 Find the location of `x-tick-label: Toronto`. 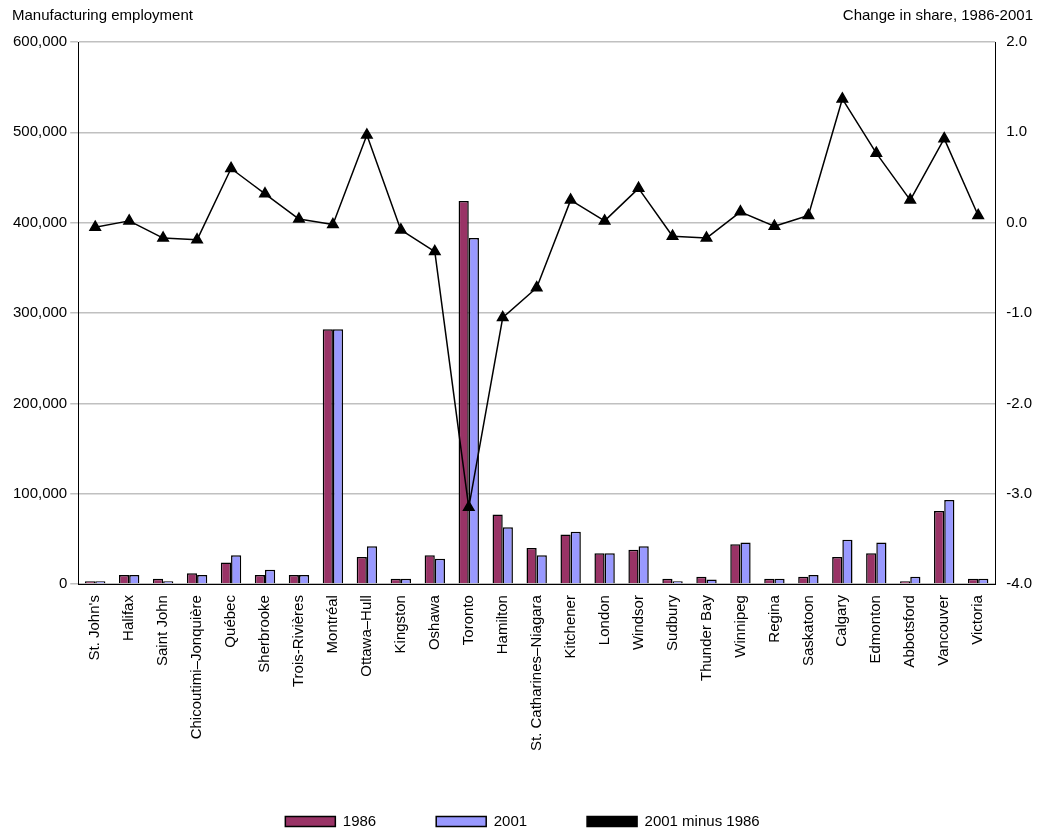

x-tick-label: Toronto is located at coordinates (467, 620).